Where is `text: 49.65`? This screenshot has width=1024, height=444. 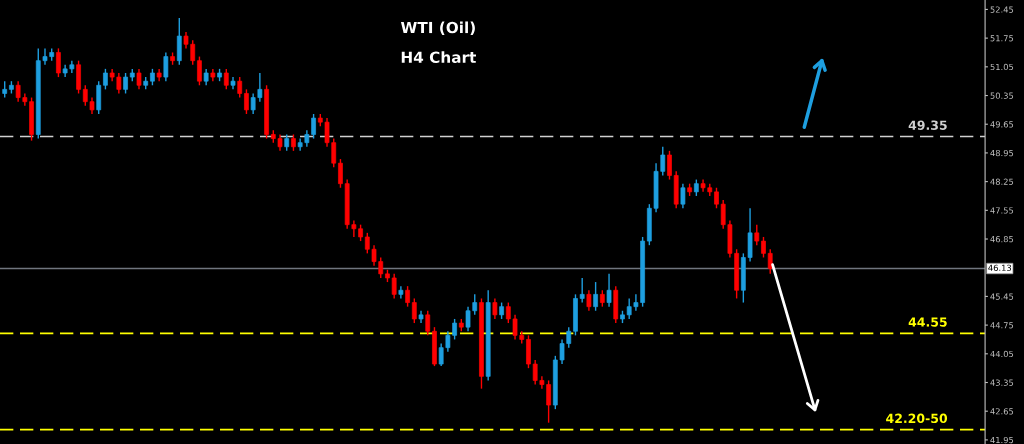 text: 49.65 is located at coordinates (1002, 124).